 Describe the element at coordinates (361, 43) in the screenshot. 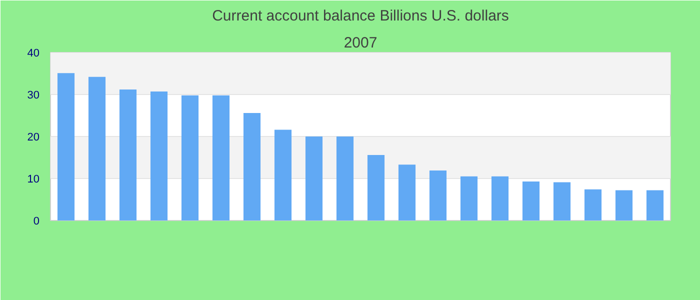

I see `chart-subtitle: 2007` at that location.